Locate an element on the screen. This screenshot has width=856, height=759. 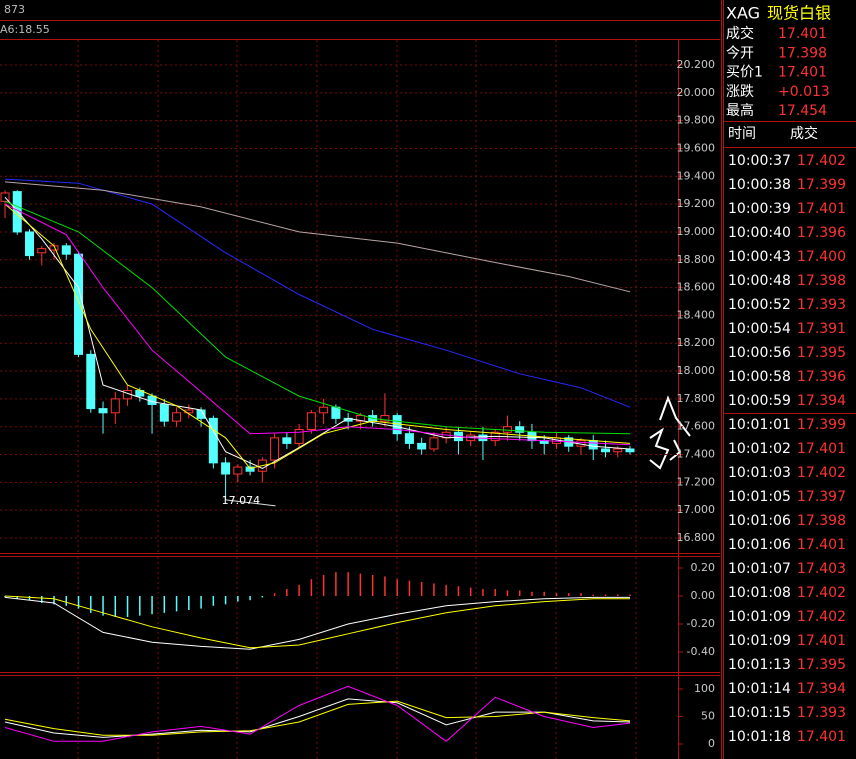
trade-time: 10:01:06 is located at coordinates (759, 521).